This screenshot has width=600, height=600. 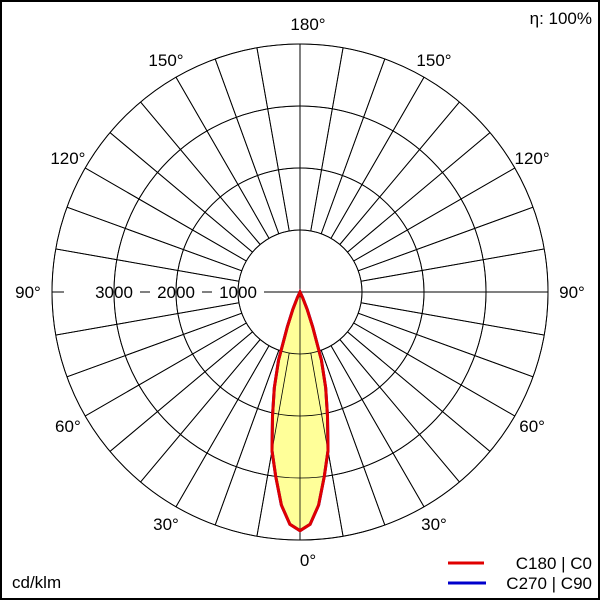 I want to click on series-c180-c0-line, so click(x=300, y=410).